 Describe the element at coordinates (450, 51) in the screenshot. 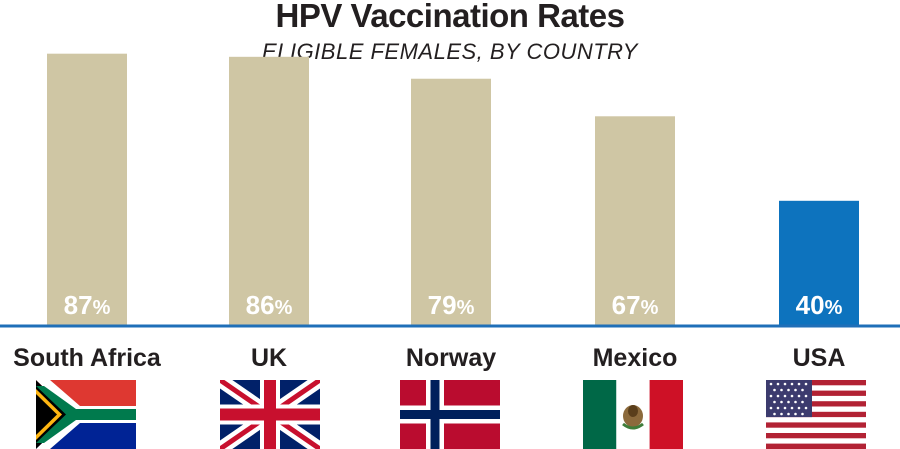

I see `chart-subtitle: ELIGIBLE FEMALES, BY COUNTRY` at that location.